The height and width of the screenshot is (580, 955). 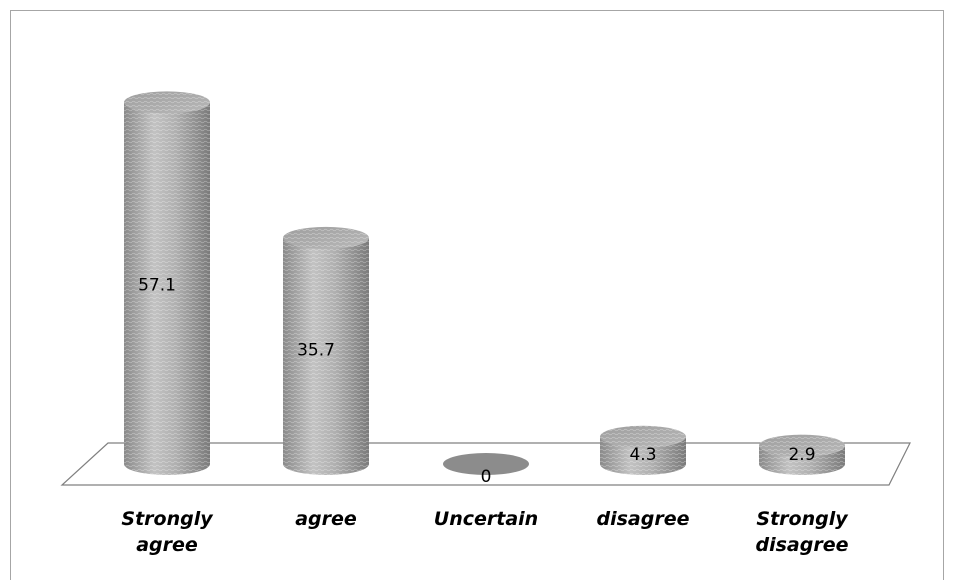 What do you see at coordinates (802, 532) in the screenshot?
I see `category-label-4: Strongly disagree` at bounding box center [802, 532].